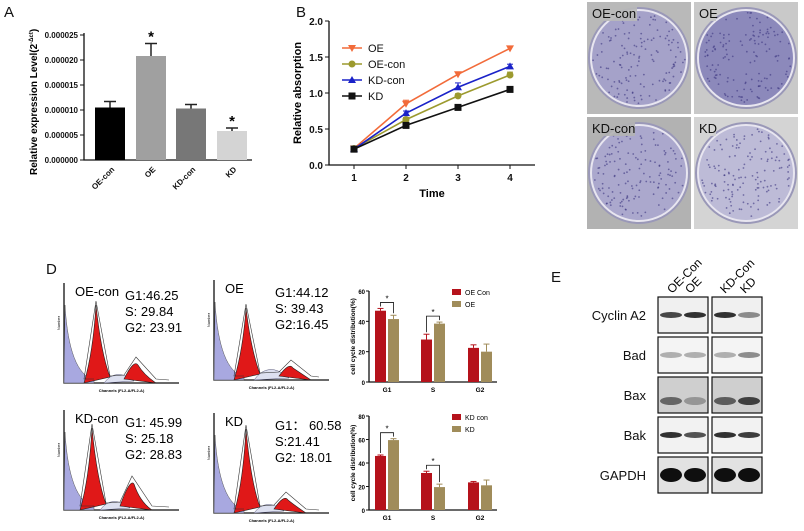  What do you see at coordinates (639, 58) in the screenshot?
I see `colony-dish-oe-con: OE-con` at bounding box center [639, 58].